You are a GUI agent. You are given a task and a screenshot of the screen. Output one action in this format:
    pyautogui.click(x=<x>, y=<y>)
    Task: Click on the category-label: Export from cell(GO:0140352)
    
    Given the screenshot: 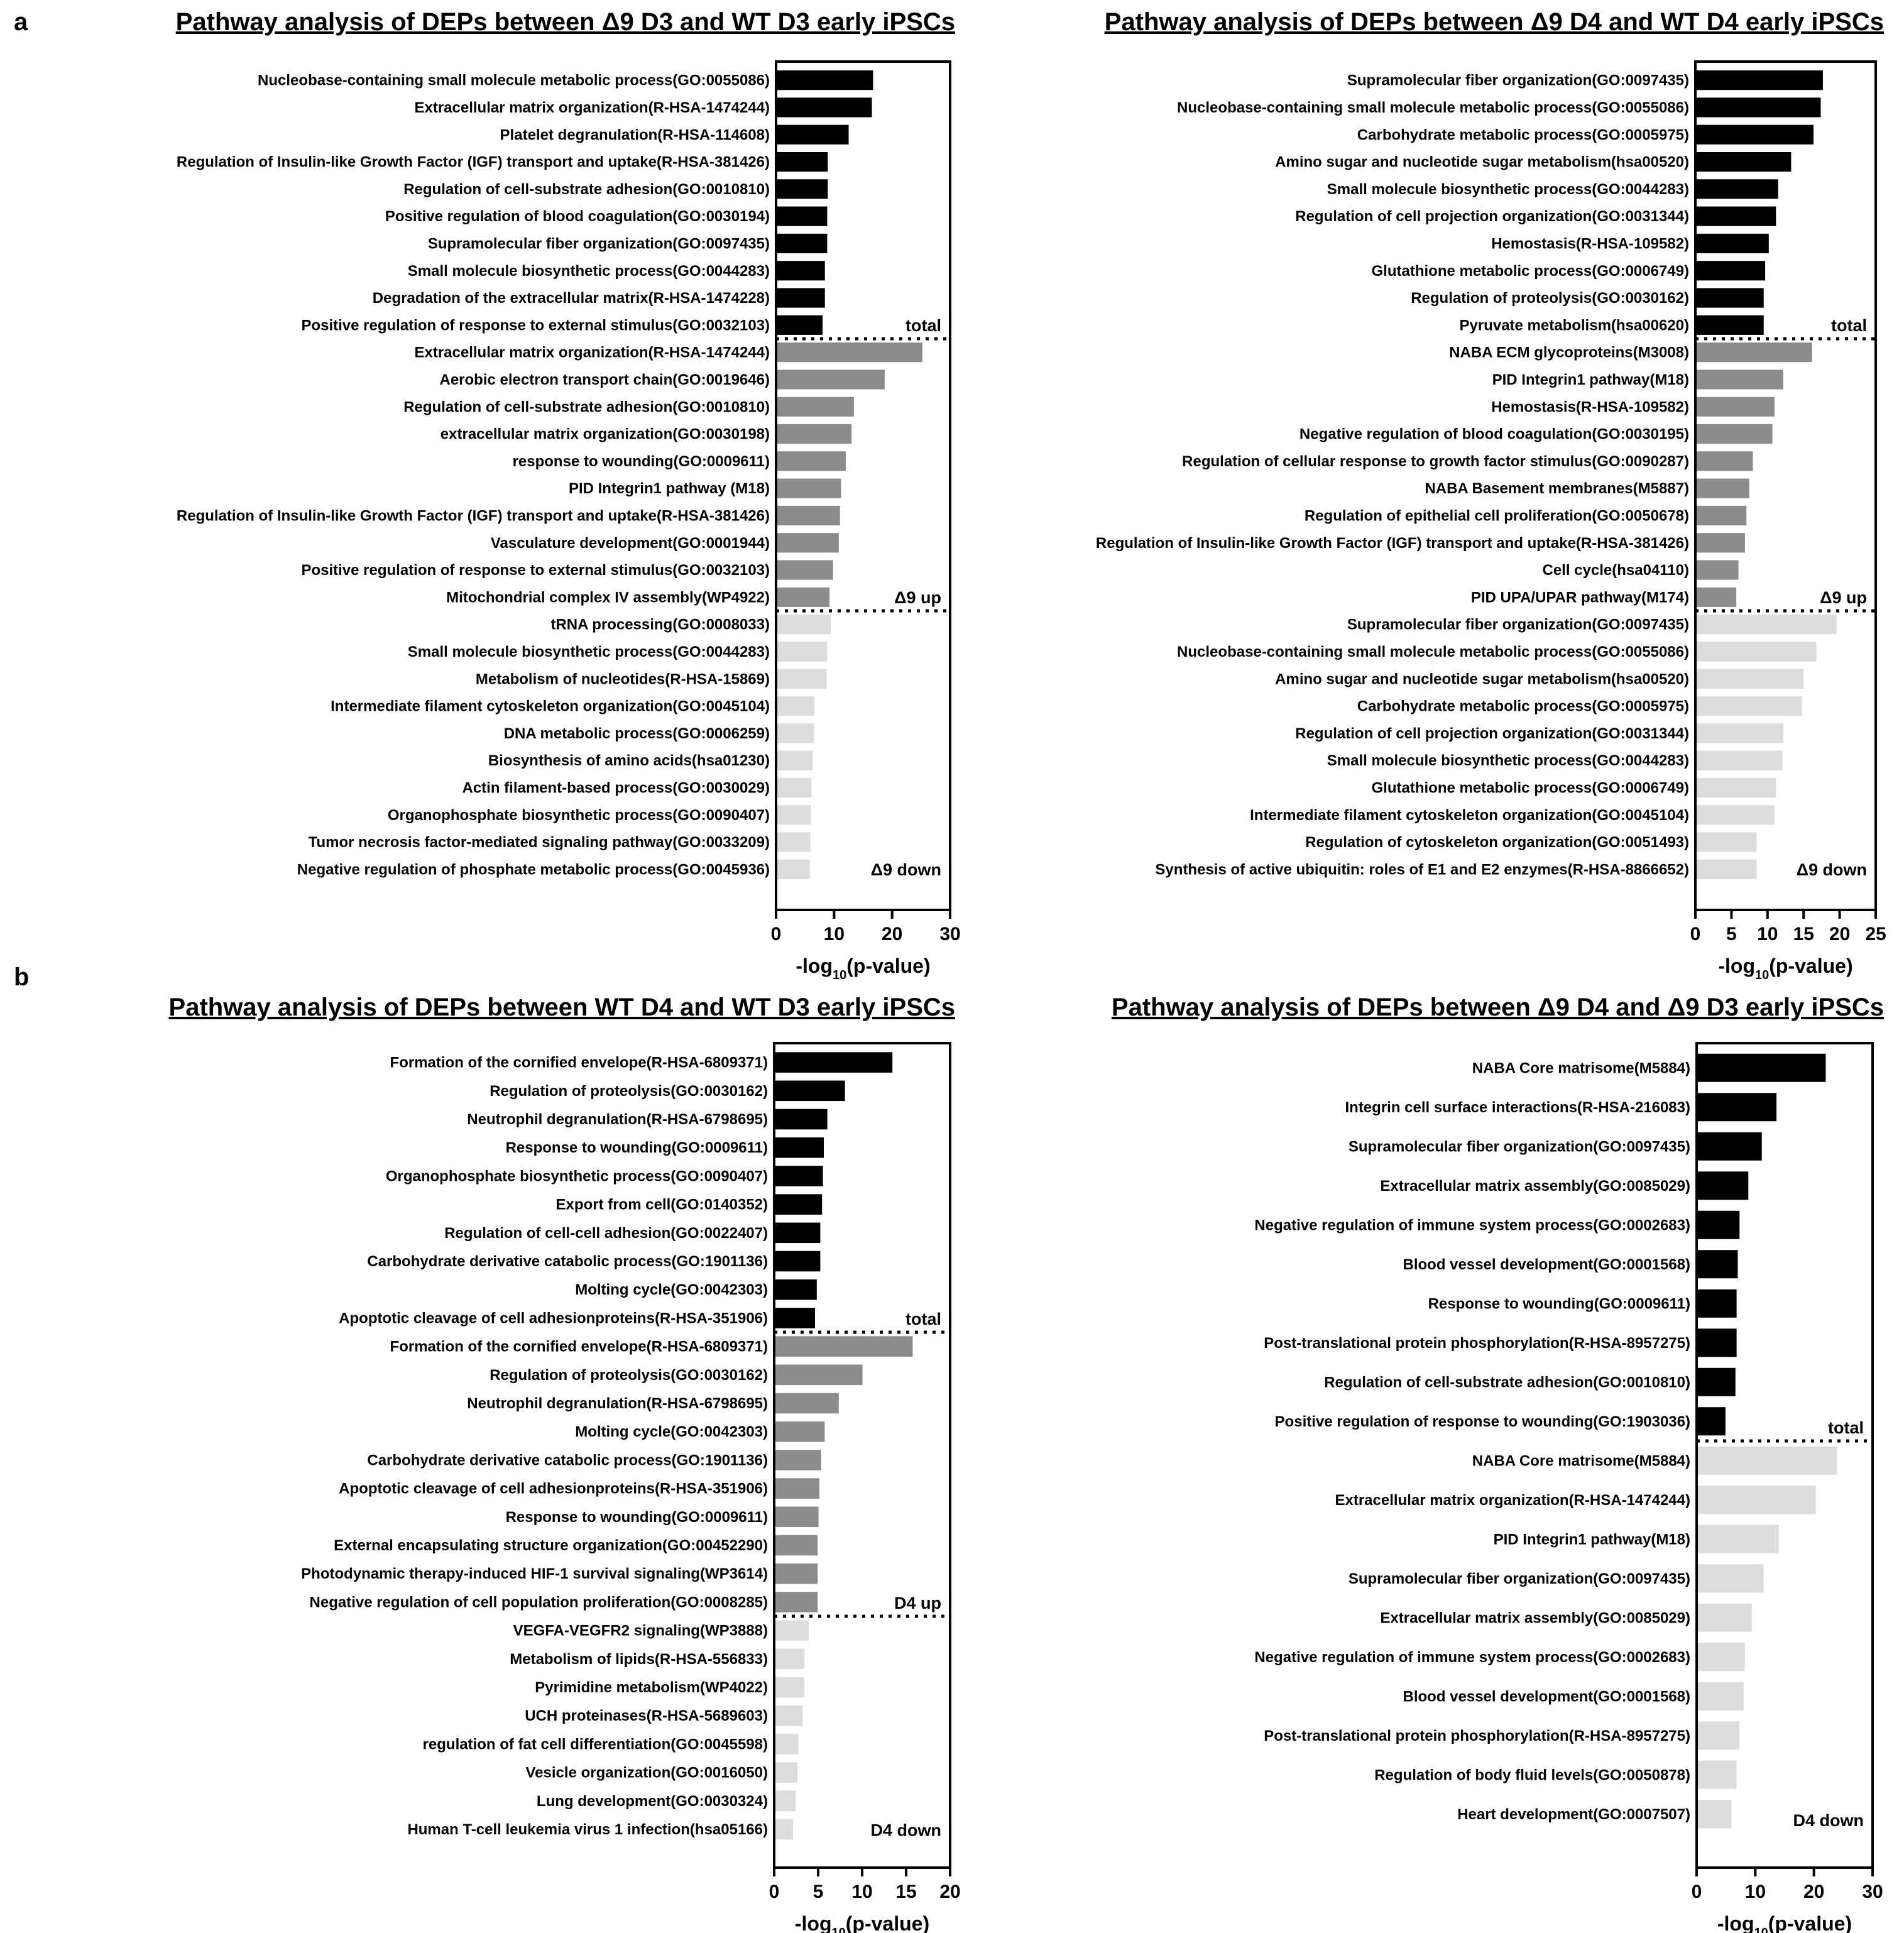 What is the action you would take?
    pyautogui.click(x=662, y=1204)
    